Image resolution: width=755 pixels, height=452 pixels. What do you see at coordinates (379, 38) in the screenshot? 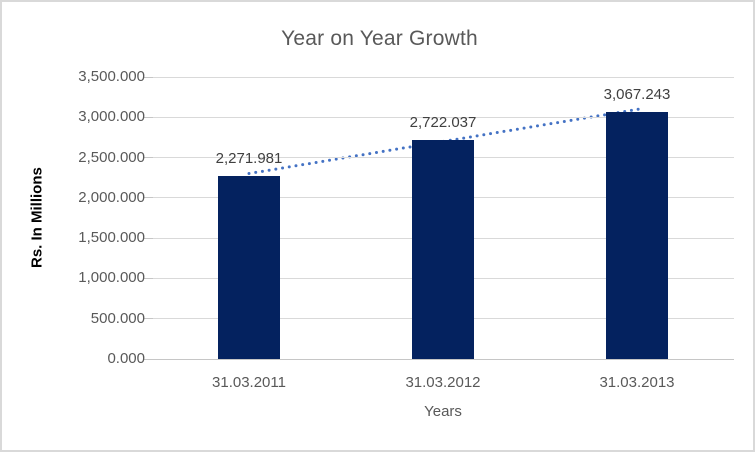
I see `chart-title: Year on Year Growth` at bounding box center [379, 38].